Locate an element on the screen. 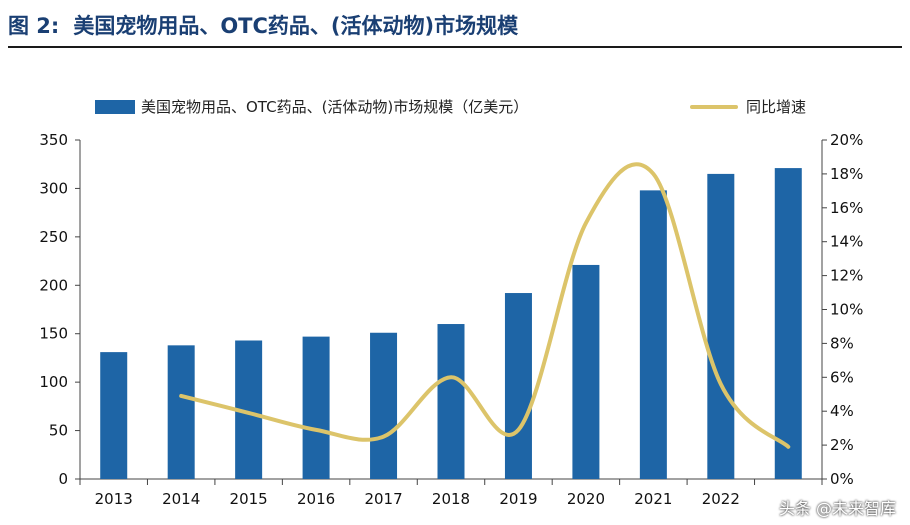 The width and height of the screenshot is (910, 525). figure-title-bar: 图 2: 美国宠物用品、OTC药品、(活体动物)市场规模 is located at coordinates (455, 27).